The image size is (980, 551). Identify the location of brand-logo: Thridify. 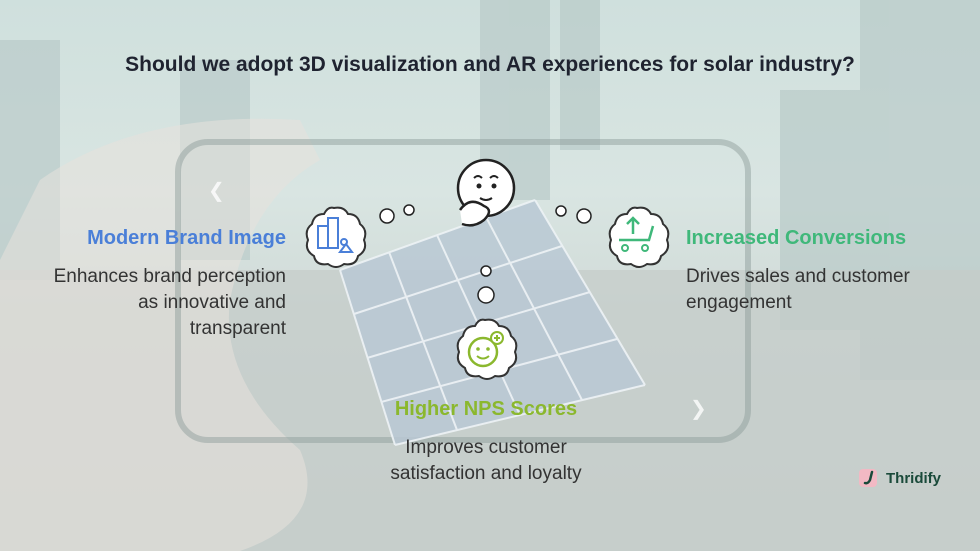
(899, 478).